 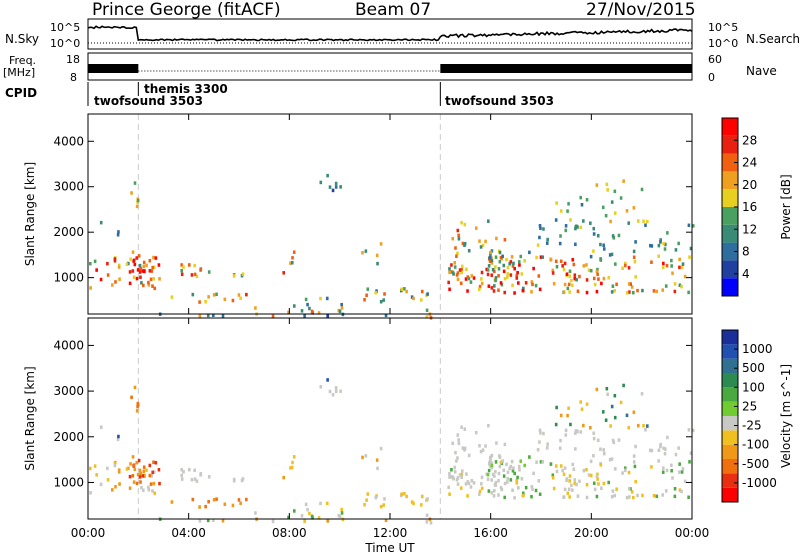 What do you see at coordinates (186, 89) in the screenshot?
I see `cpid-segment-1: themis 3300` at bounding box center [186, 89].